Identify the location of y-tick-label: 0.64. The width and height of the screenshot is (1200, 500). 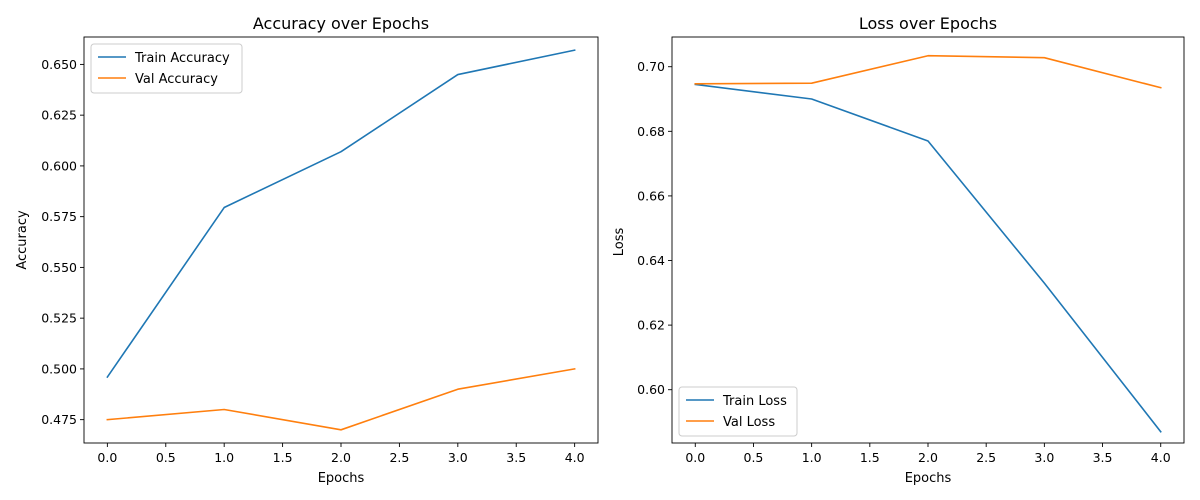
(651, 260).